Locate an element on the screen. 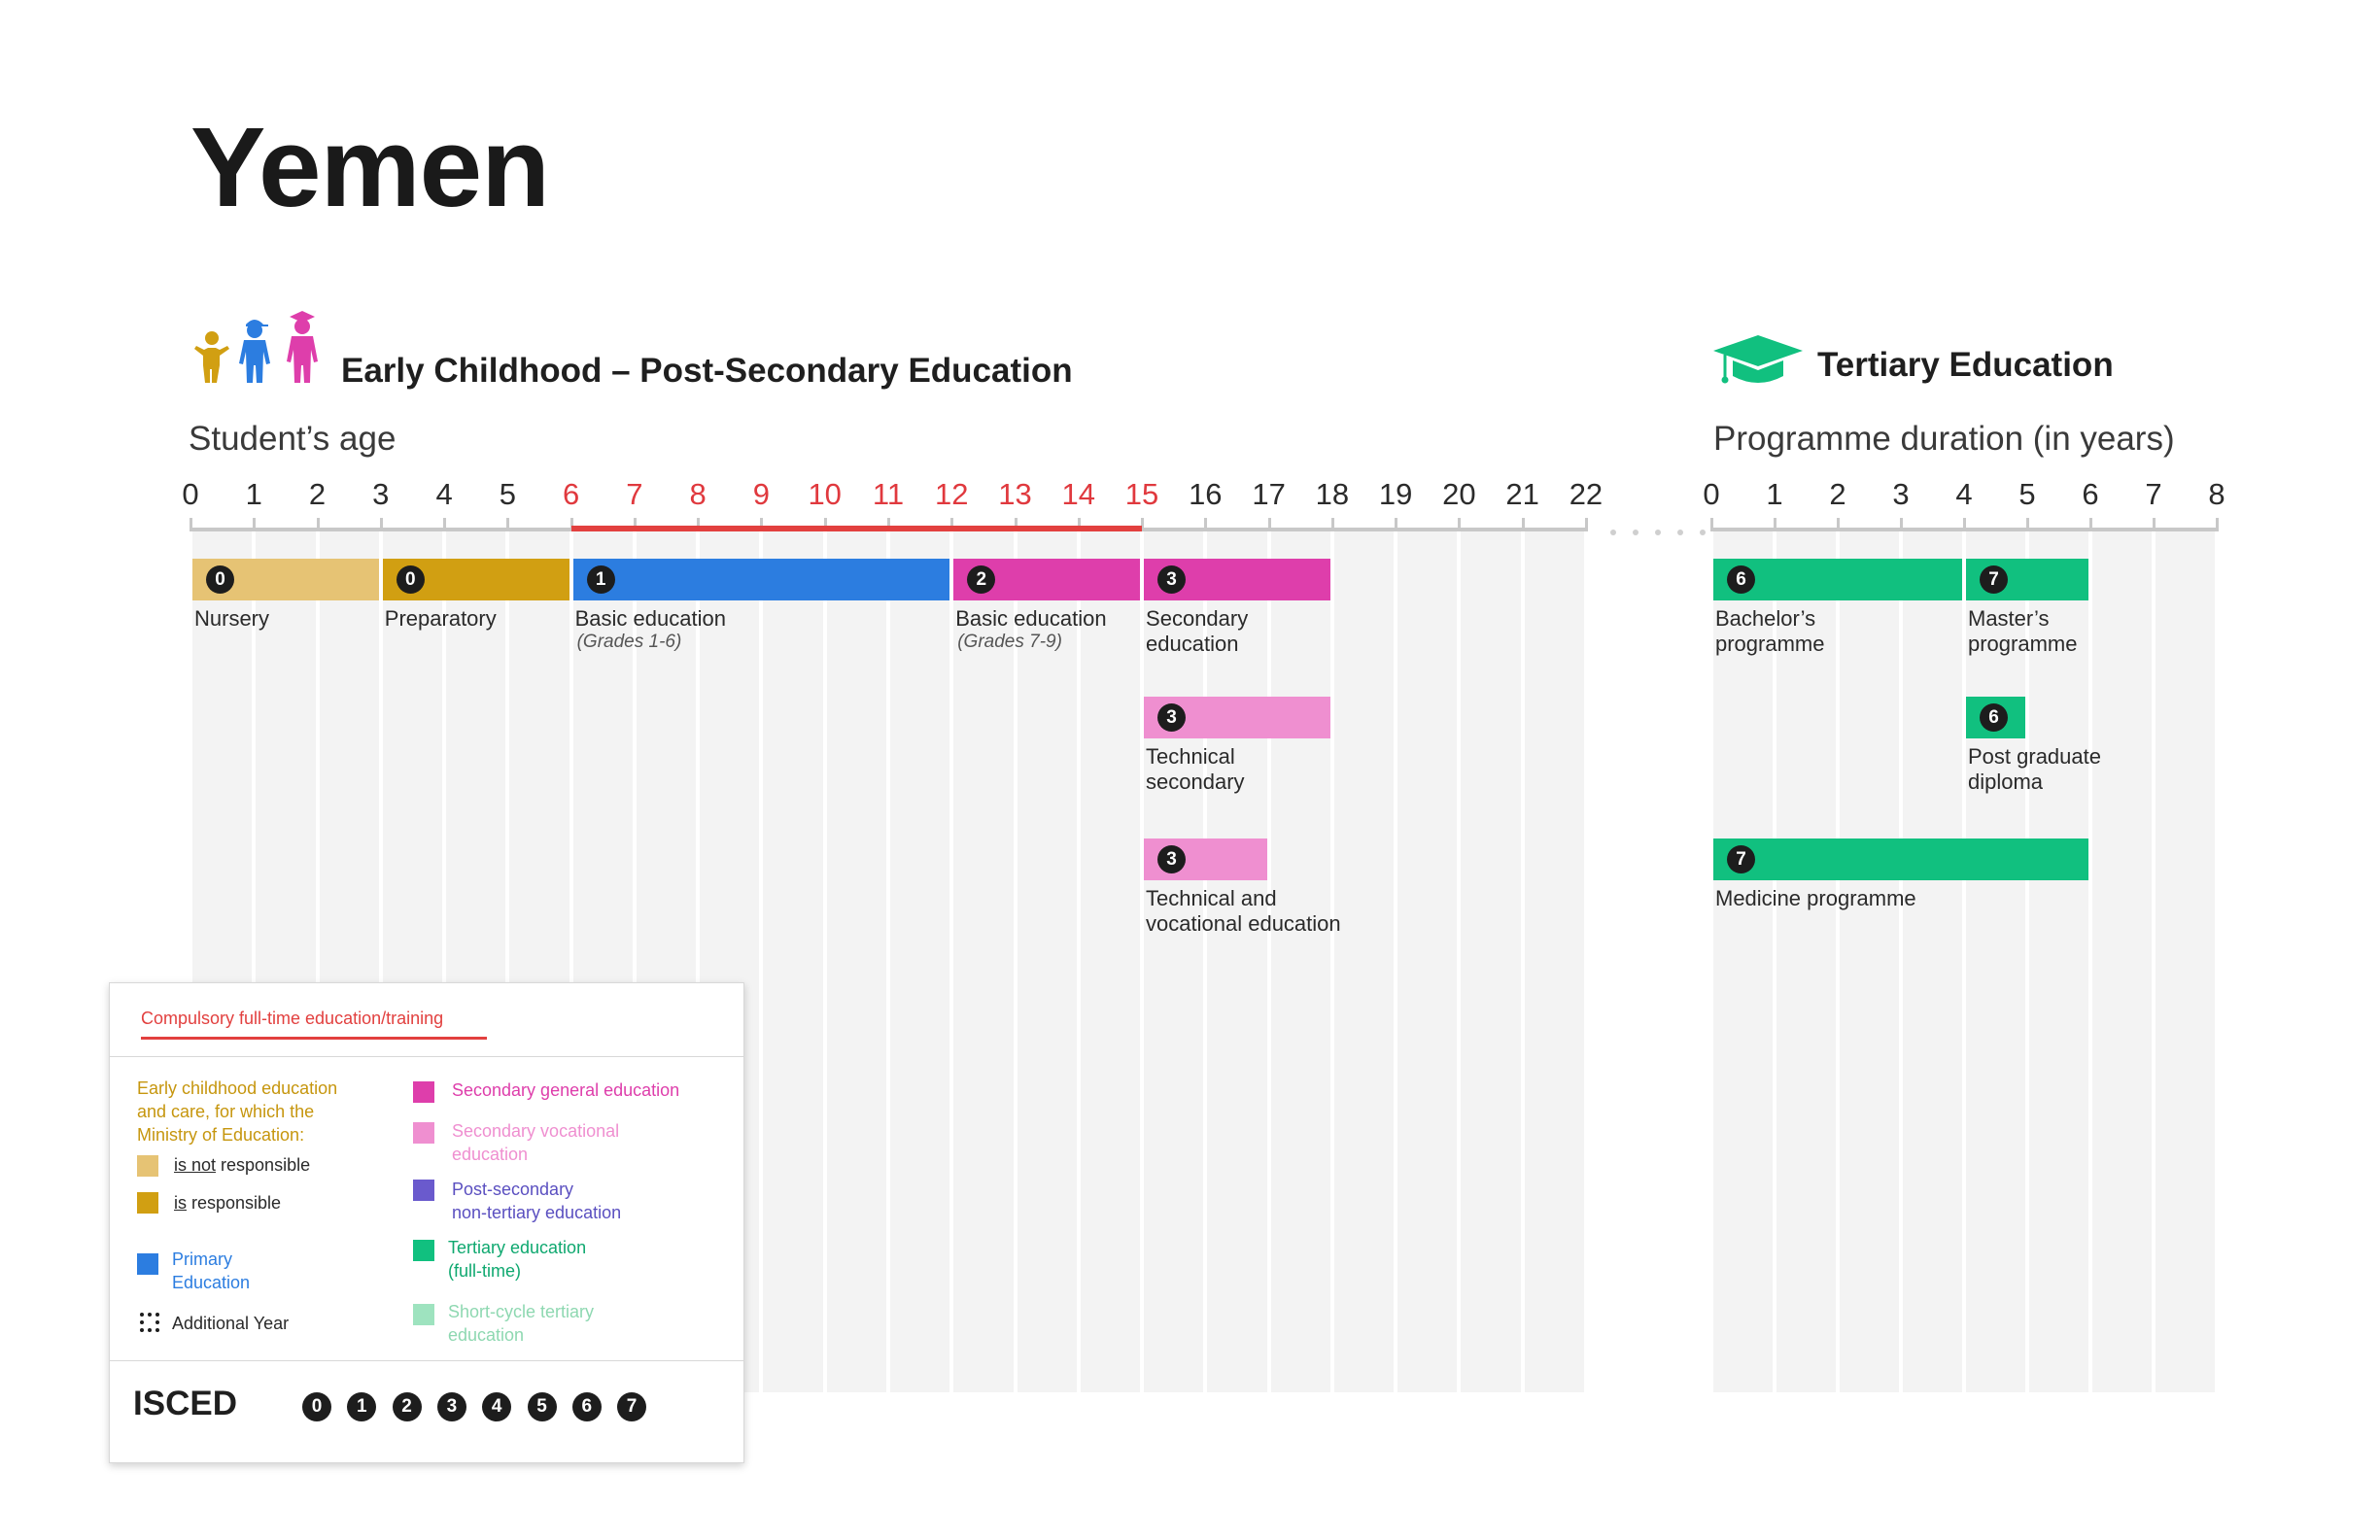 The width and height of the screenshot is (2380, 1540). age-tick-label: 8 is located at coordinates (698, 494).